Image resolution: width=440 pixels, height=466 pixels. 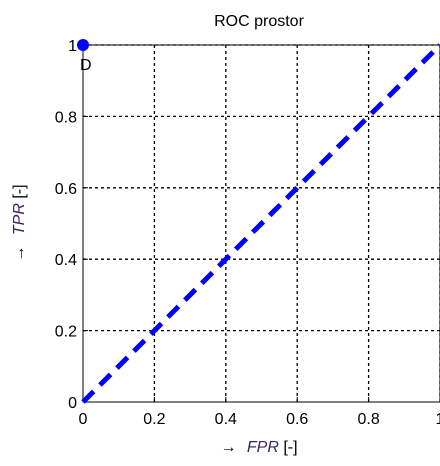 I want to click on x-axis-label-var: FPR, so click(x=263, y=447).